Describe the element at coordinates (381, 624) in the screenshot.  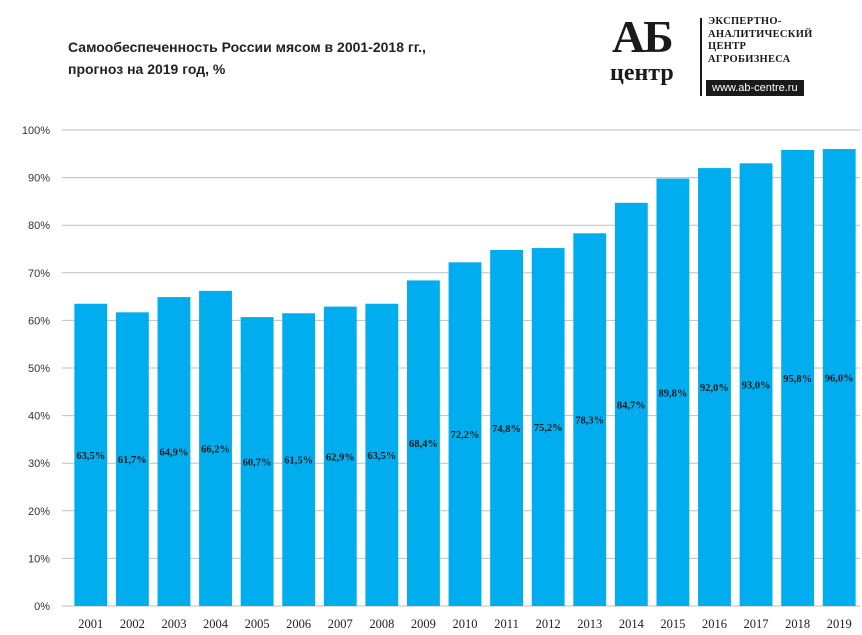
I see `x-tick-label: 2008` at that location.